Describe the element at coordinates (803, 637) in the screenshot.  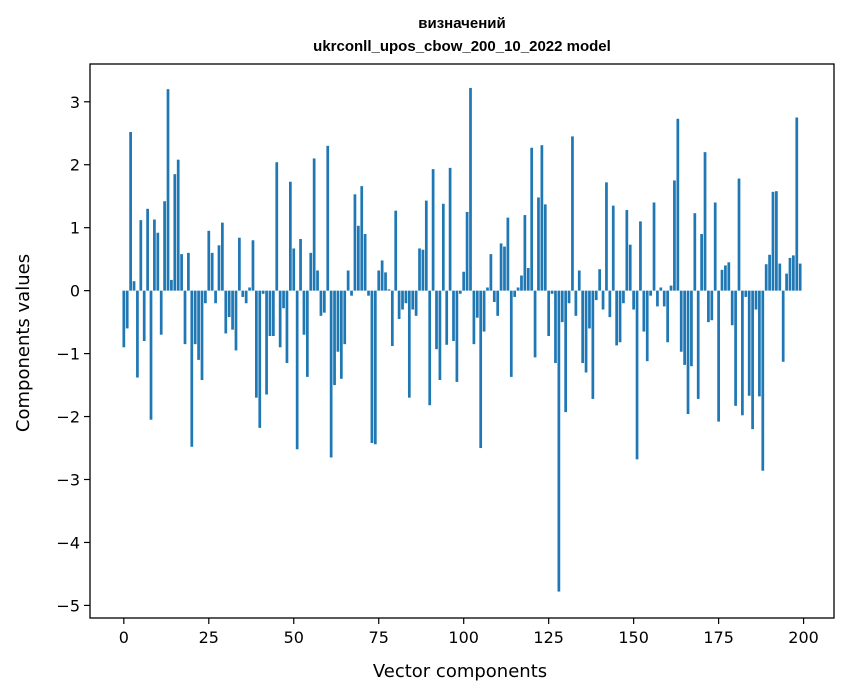
I see `x-tick-label: 200` at that location.